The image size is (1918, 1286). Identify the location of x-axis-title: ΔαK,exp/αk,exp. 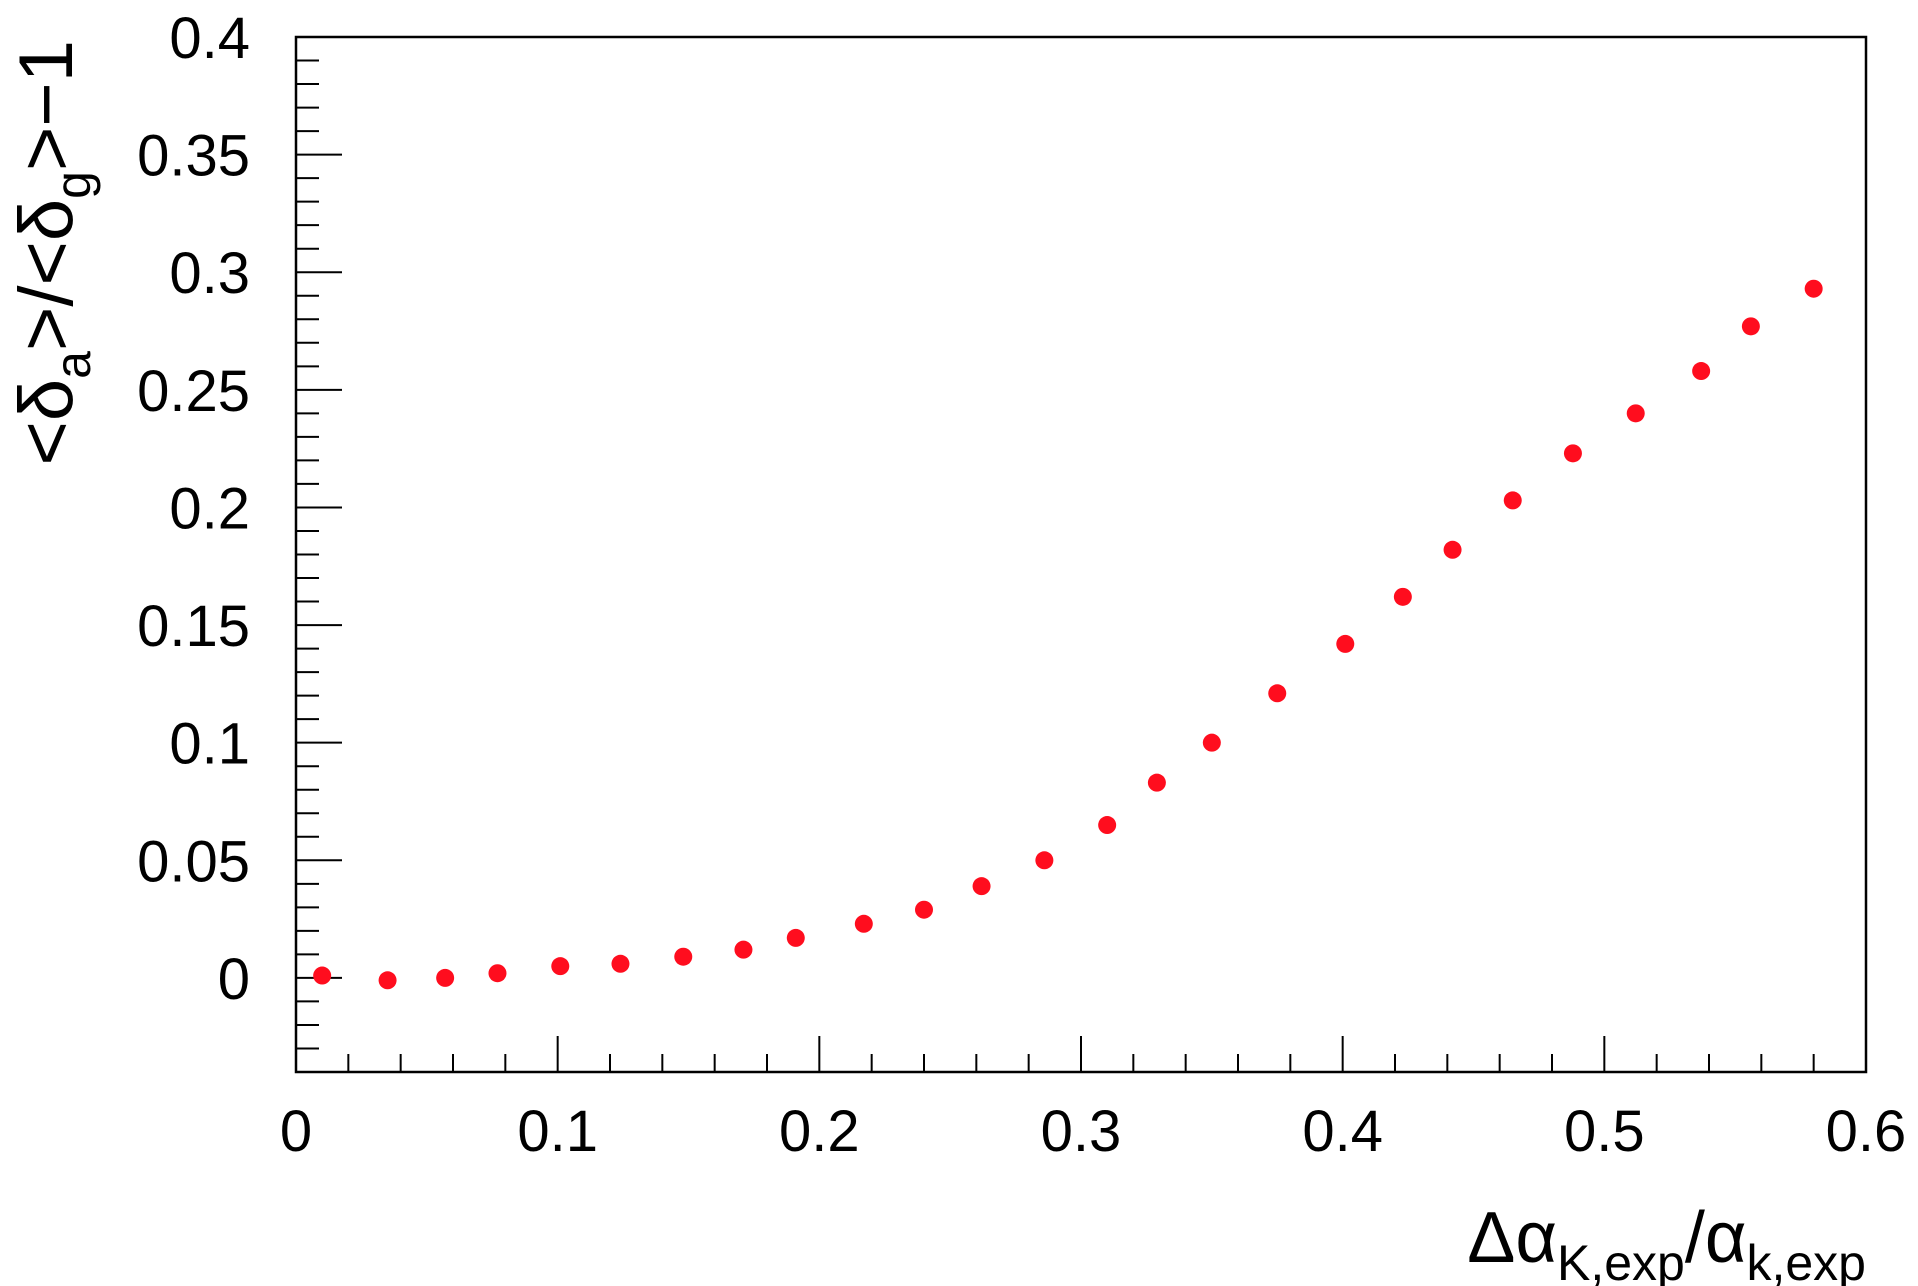
(1666, 1242).